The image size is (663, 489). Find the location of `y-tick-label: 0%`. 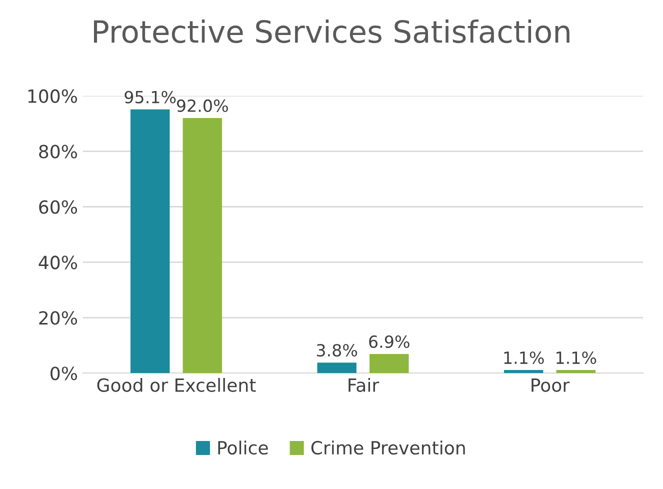

y-tick-label: 0% is located at coordinates (64, 373).